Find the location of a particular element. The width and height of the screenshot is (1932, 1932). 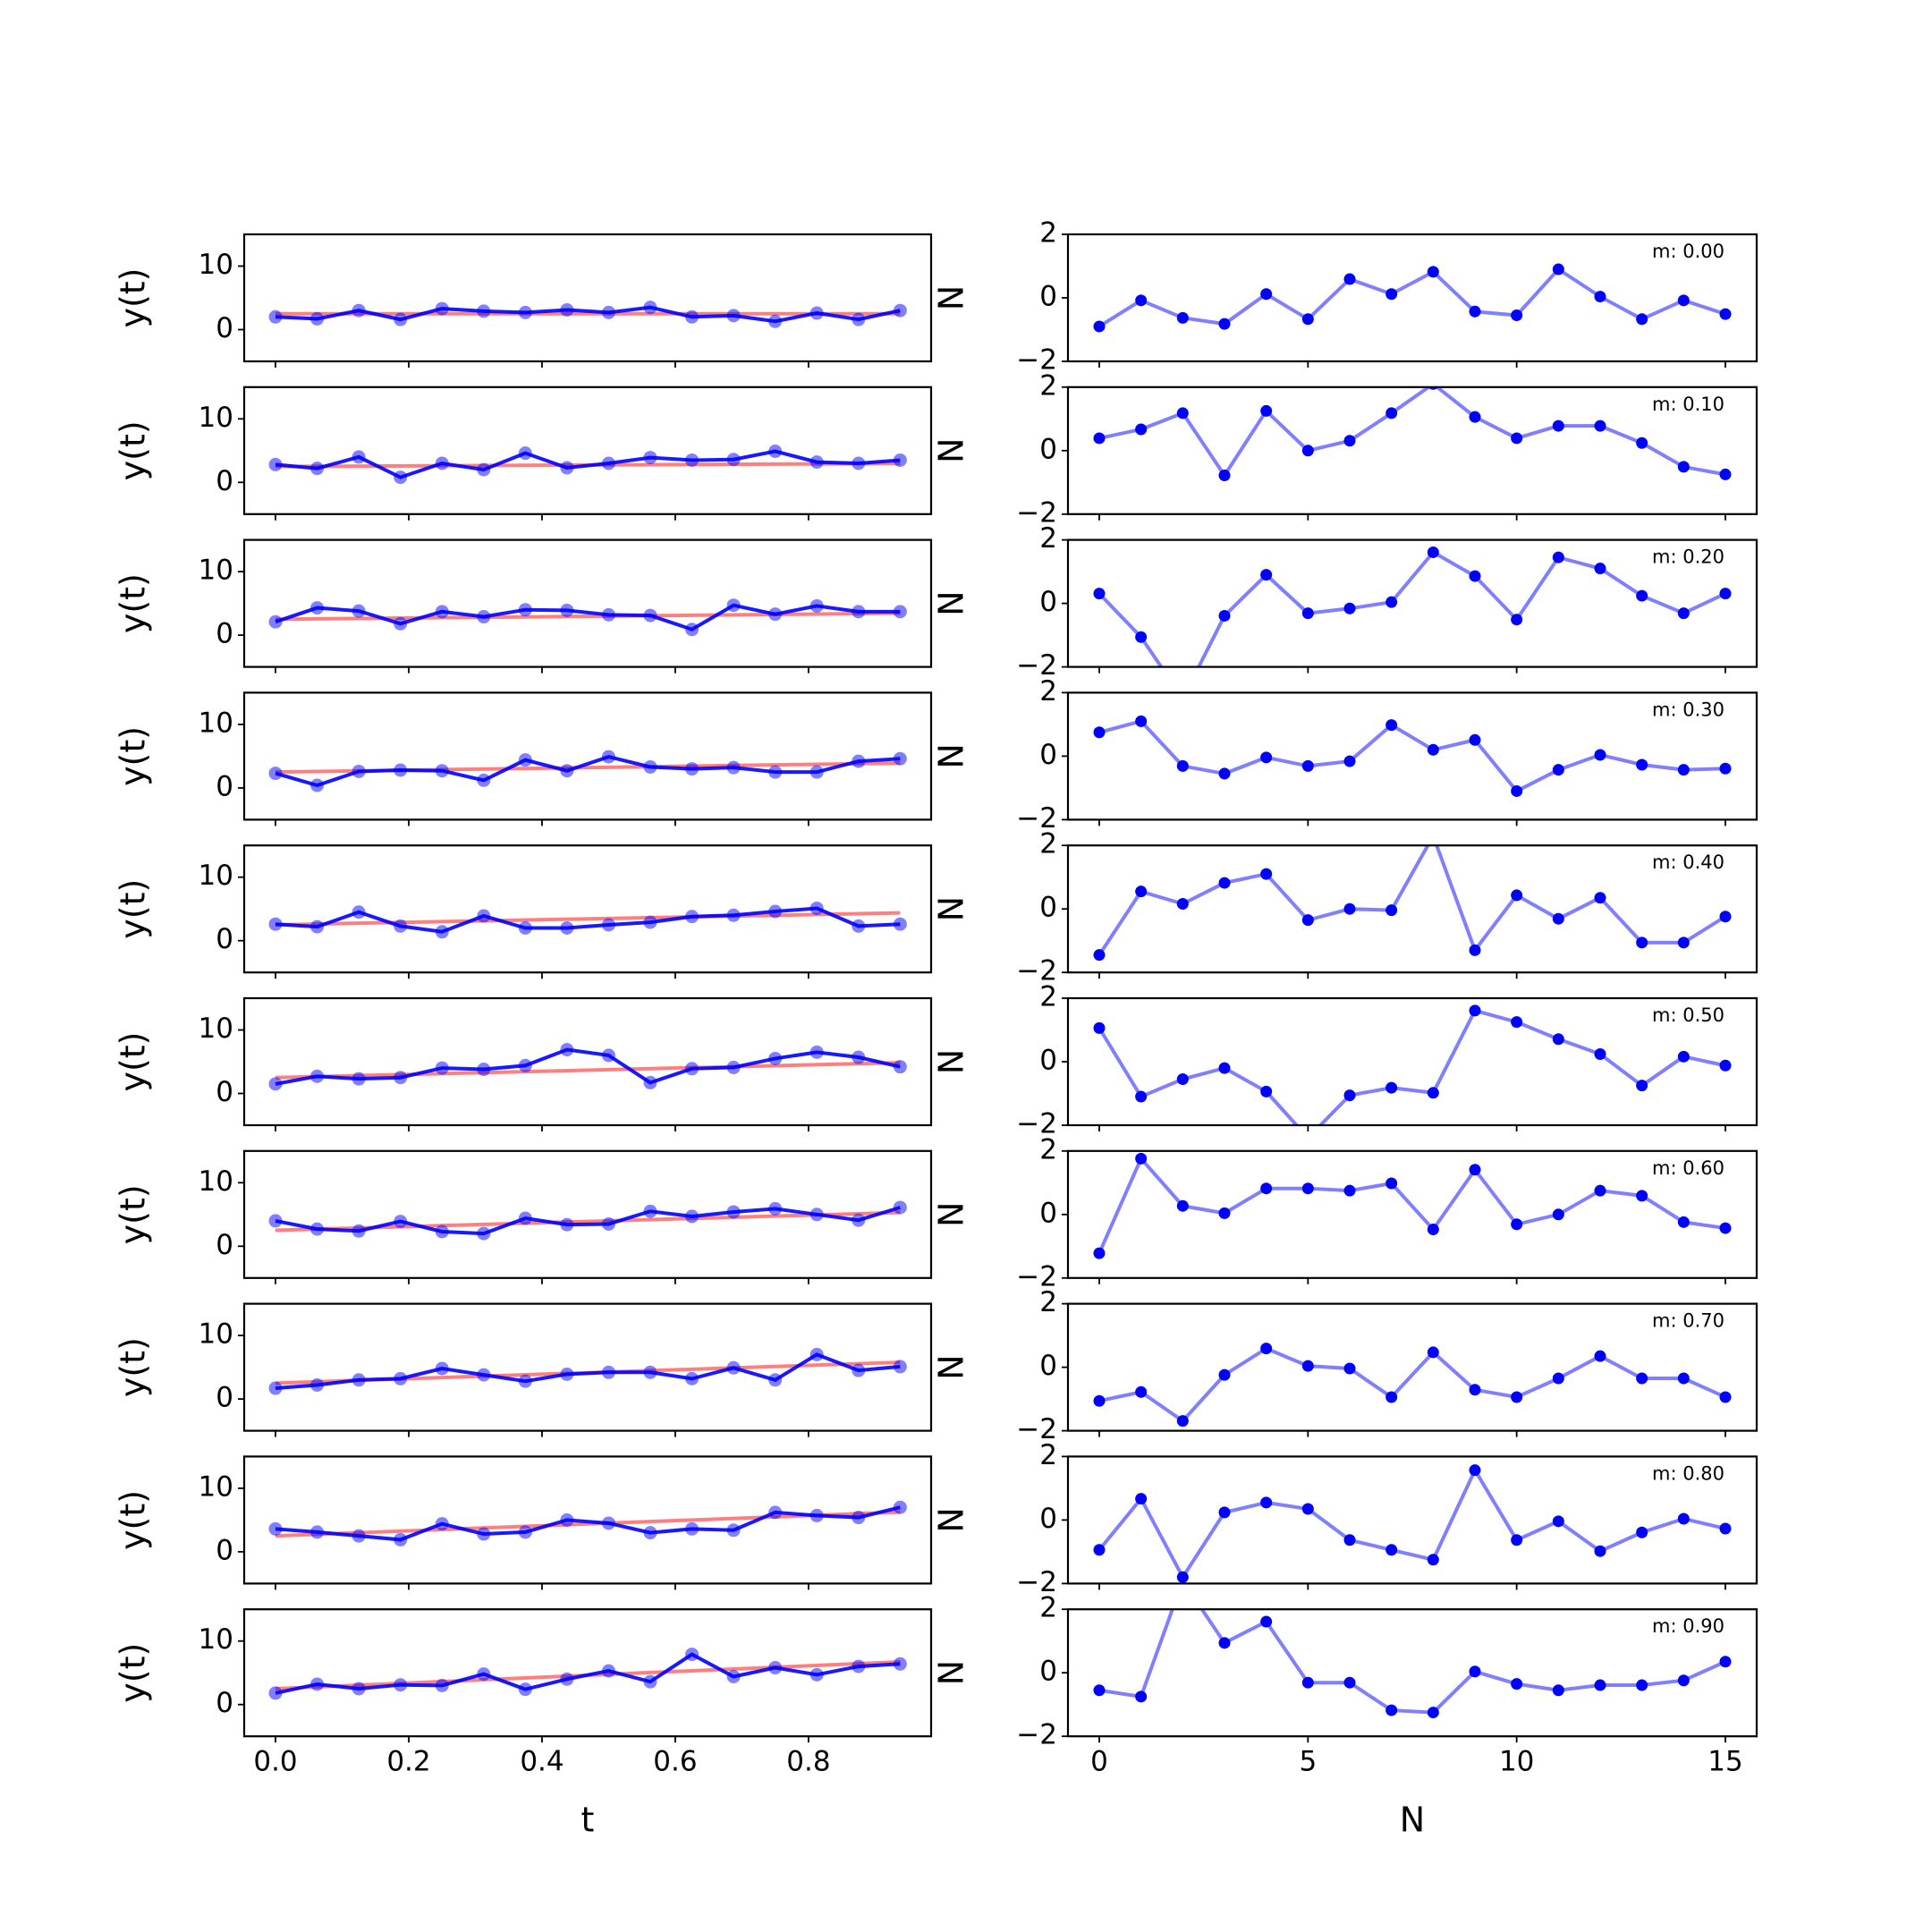

axes-frame is located at coordinates (587, 756).